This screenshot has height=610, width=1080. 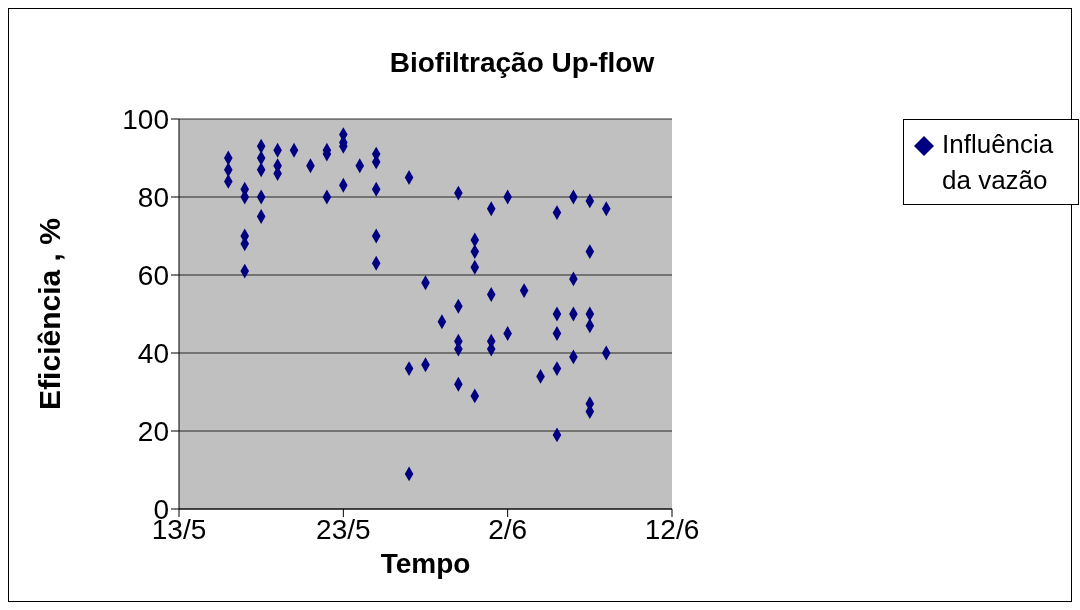 What do you see at coordinates (153, 431) in the screenshot?
I see `y-tick-label: 20` at bounding box center [153, 431].